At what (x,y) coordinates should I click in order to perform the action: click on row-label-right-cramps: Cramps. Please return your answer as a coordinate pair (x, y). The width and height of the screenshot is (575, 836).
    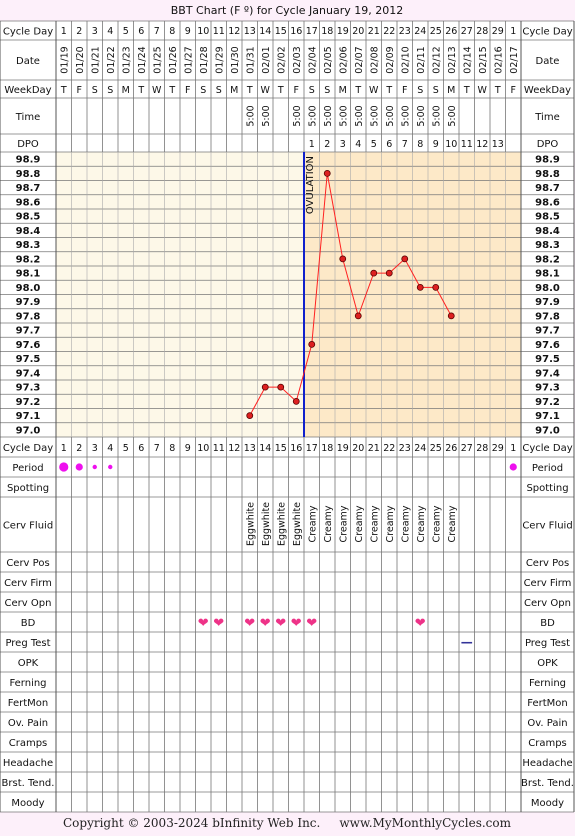
    Looking at the image, I should click on (547, 743).